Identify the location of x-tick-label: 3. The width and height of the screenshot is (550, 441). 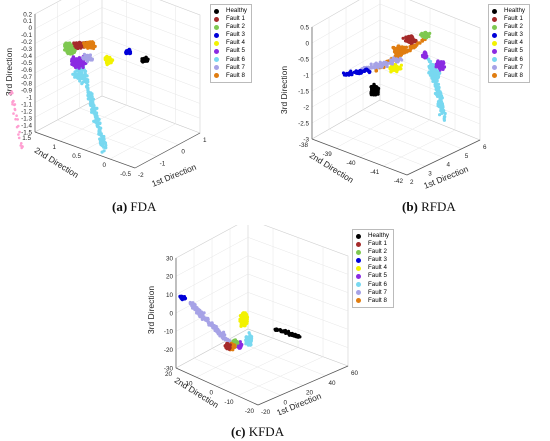
(430, 173).